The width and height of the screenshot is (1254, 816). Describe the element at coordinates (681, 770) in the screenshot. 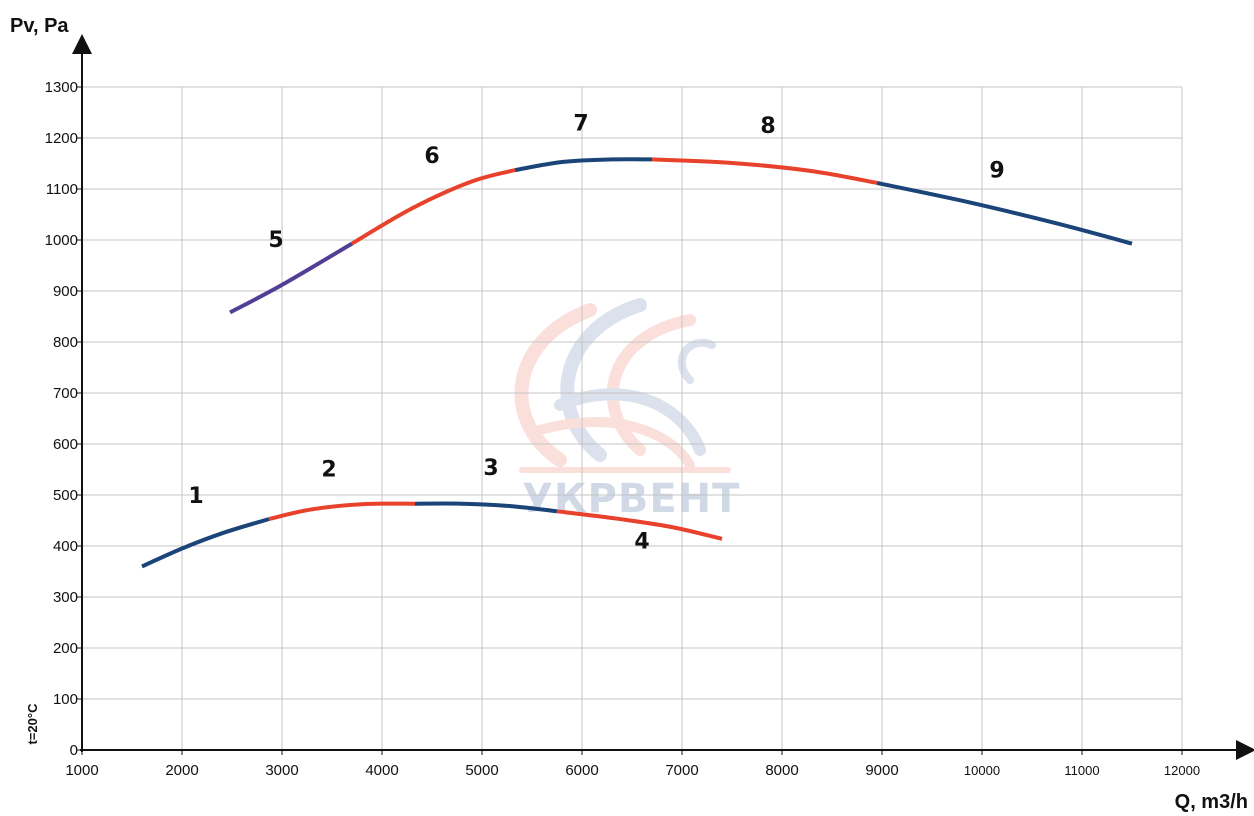

I see `x-tick-label: 7000` at that location.